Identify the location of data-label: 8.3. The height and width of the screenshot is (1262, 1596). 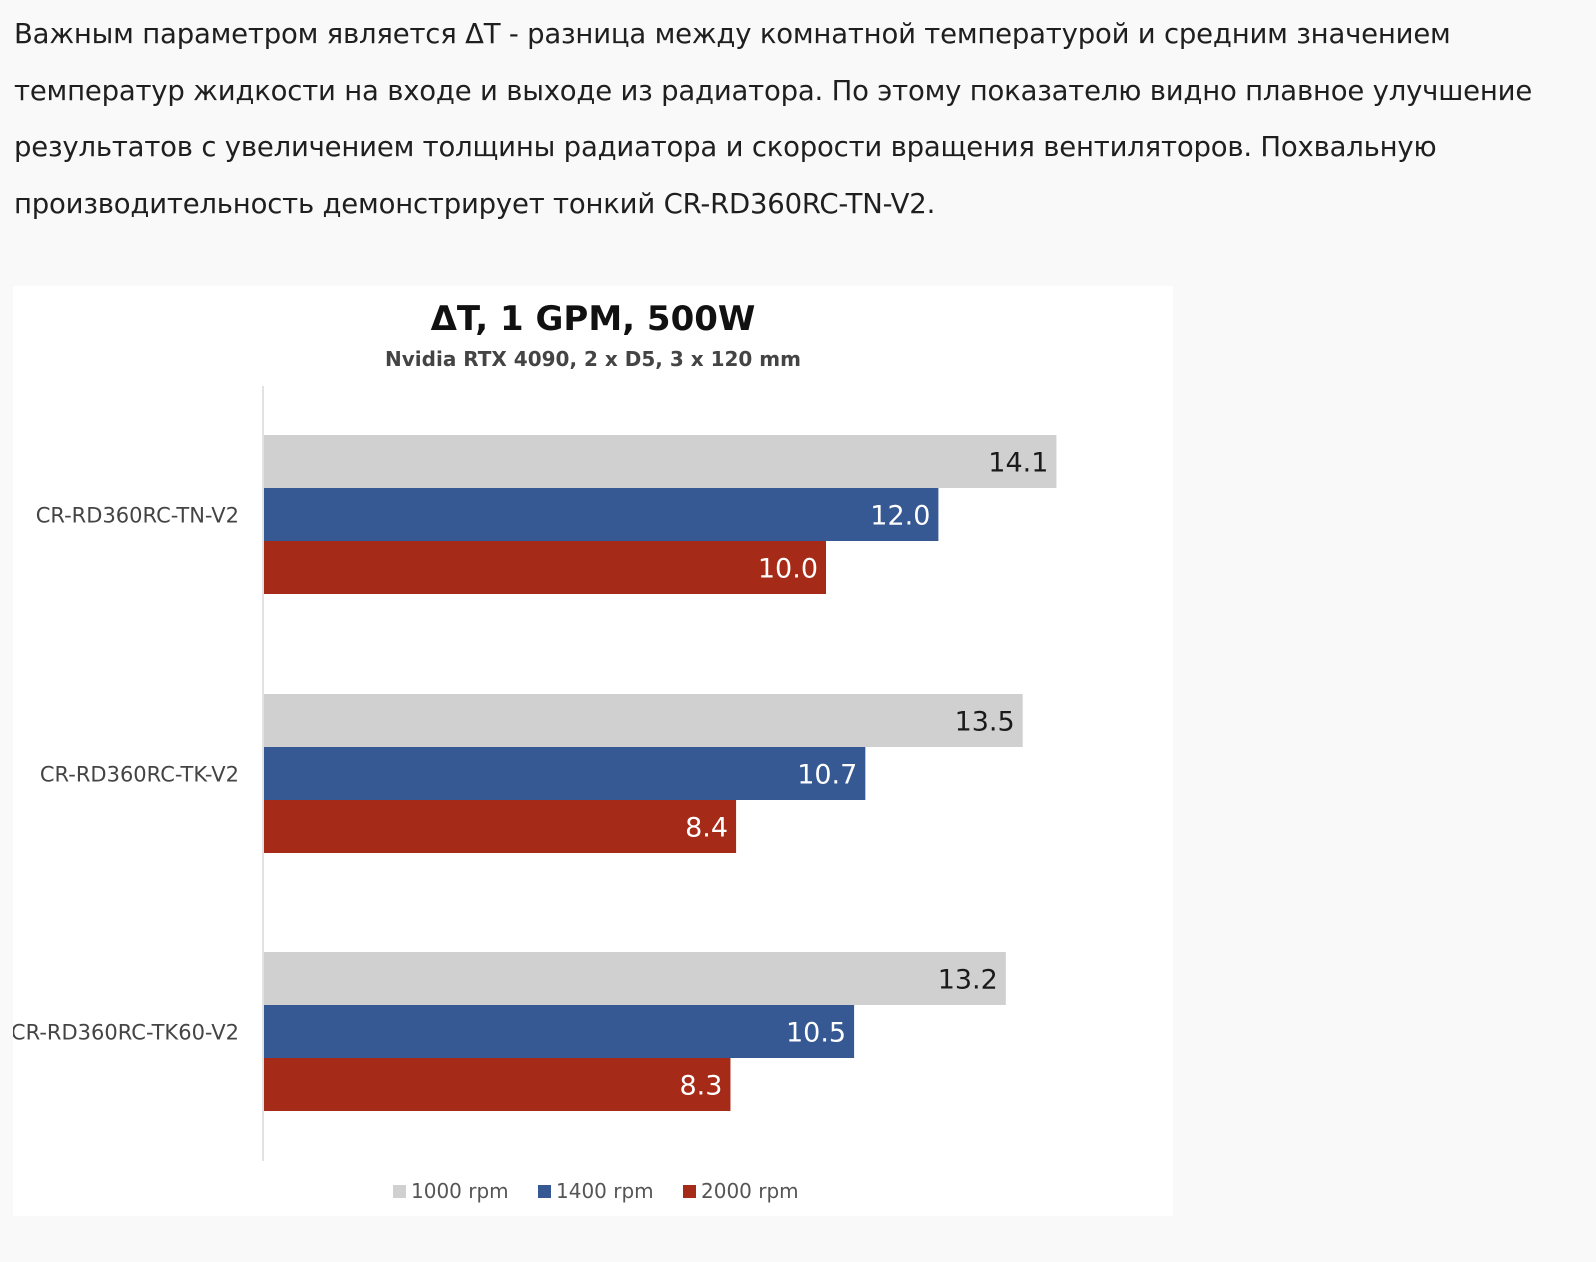
(701, 1086).